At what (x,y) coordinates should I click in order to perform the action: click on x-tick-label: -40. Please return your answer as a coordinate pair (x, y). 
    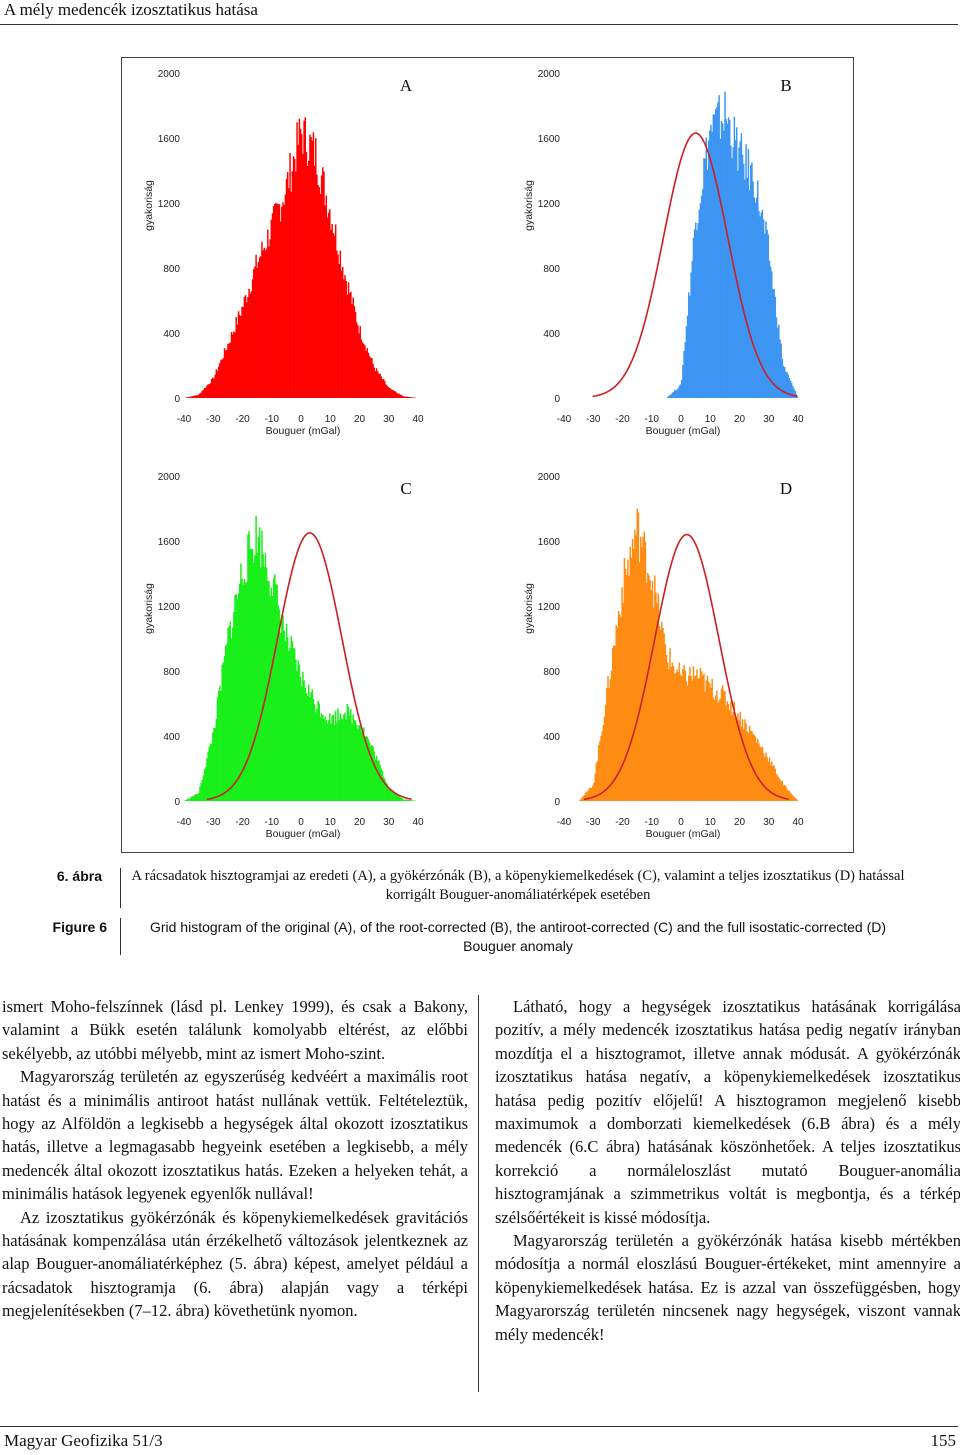
    Looking at the image, I should click on (184, 419).